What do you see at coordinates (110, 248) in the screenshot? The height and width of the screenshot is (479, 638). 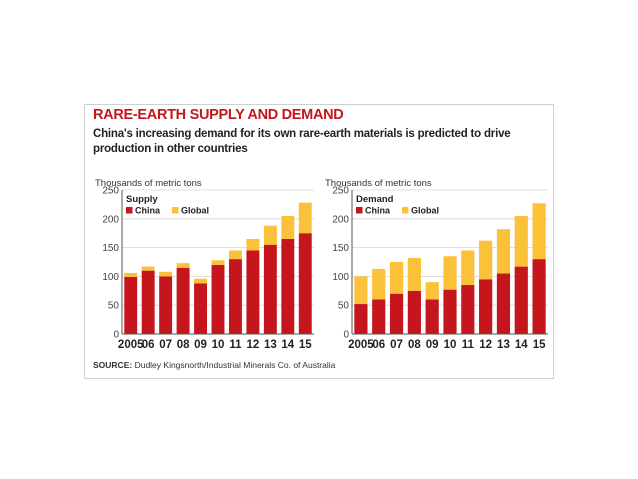 I see `supply-y-tick-label: 150` at bounding box center [110, 248].